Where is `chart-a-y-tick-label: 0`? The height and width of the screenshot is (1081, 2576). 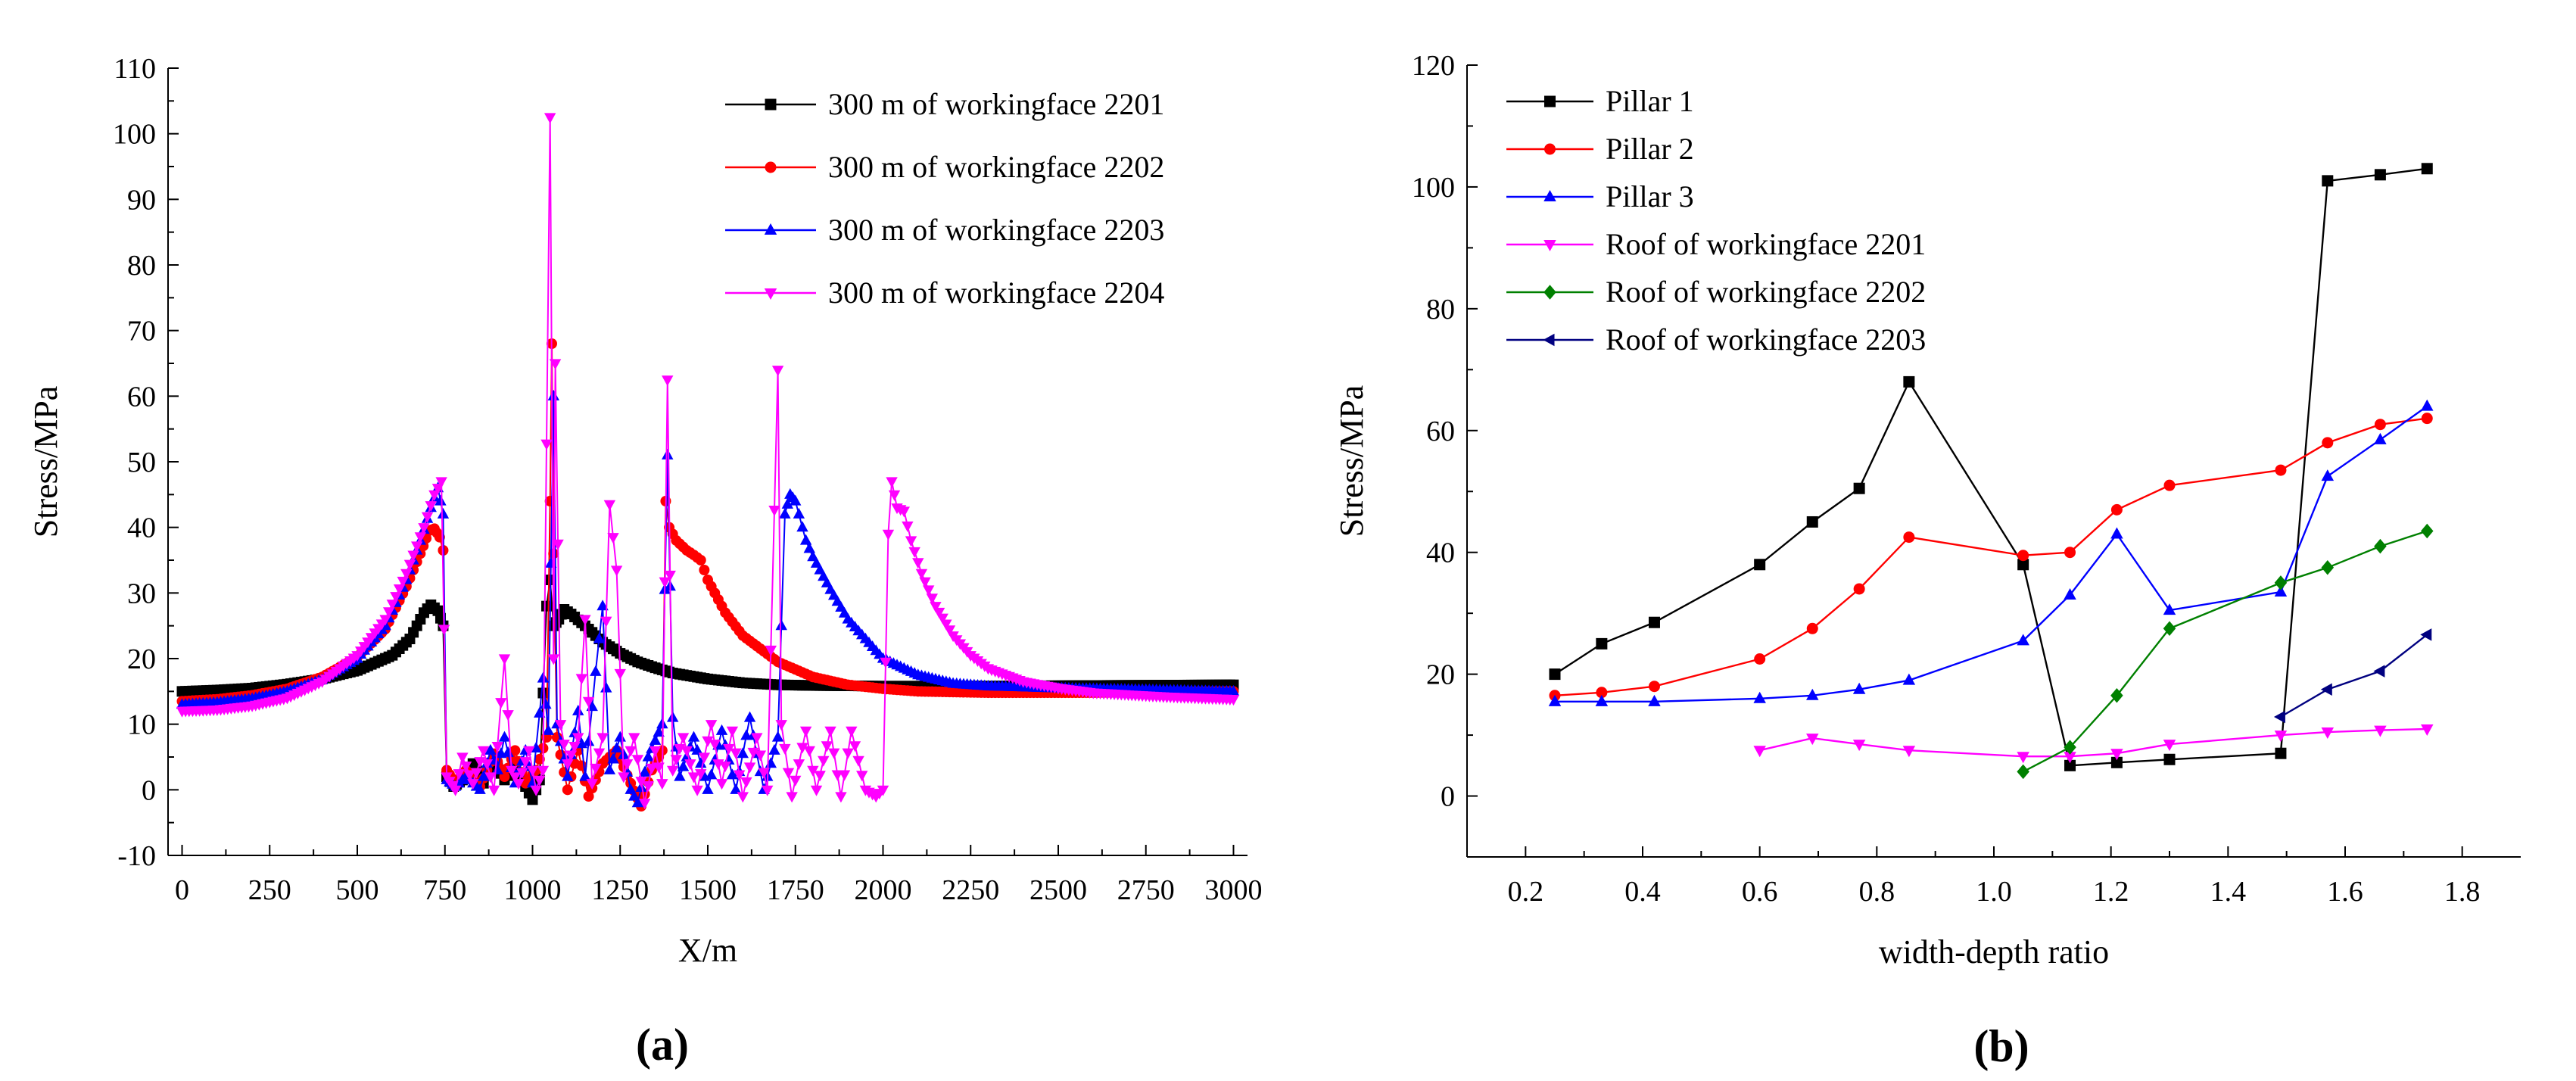 chart-a-y-tick-label: 0 is located at coordinates (149, 790).